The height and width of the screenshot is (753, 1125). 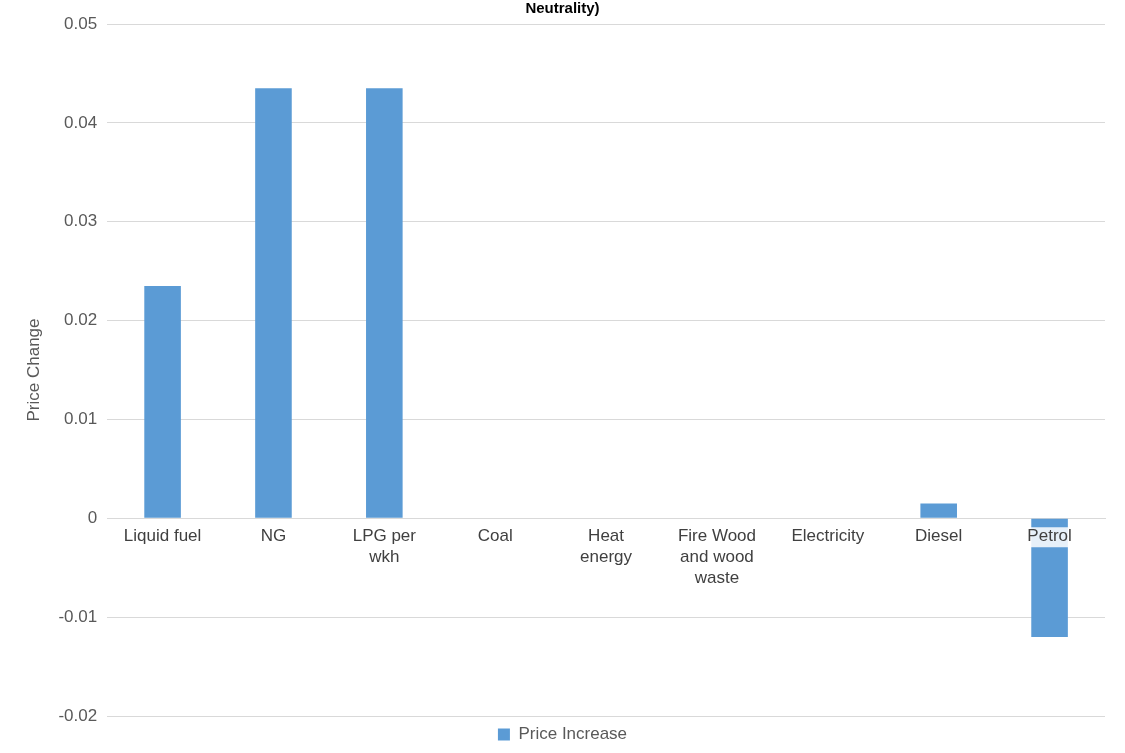 What do you see at coordinates (495, 536) in the screenshot?
I see `x-tick-label: Coal` at bounding box center [495, 536].